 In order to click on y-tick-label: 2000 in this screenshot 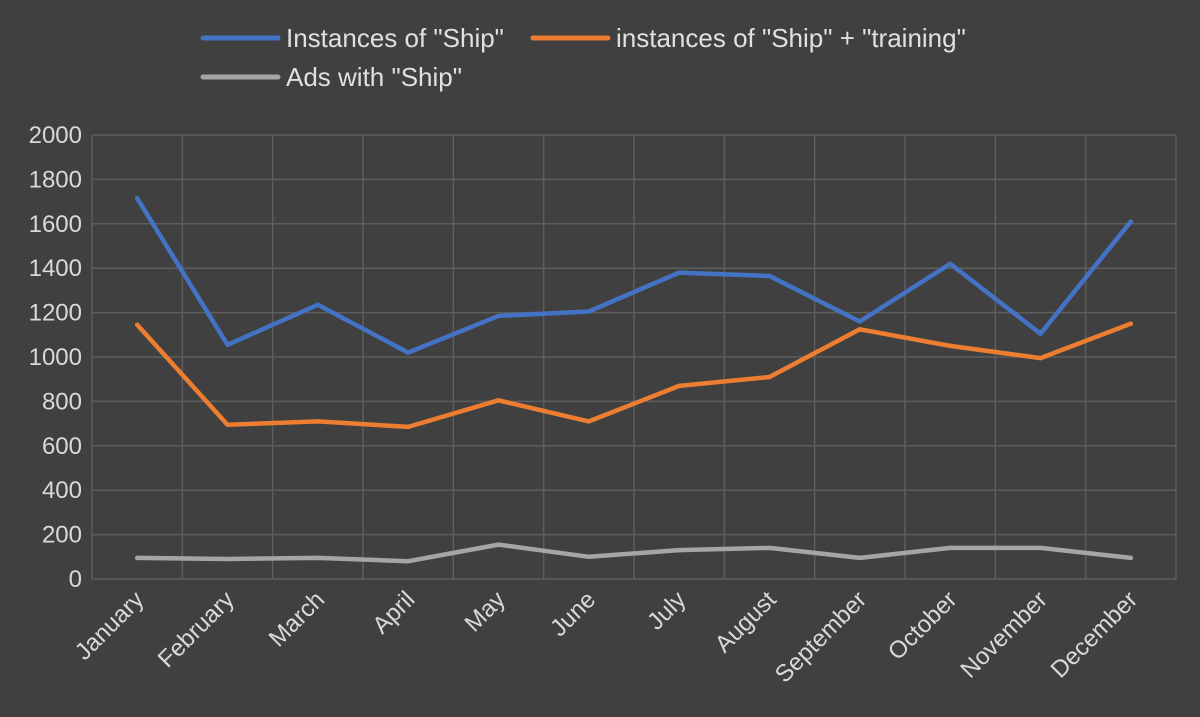, I will do `click(55, 135)`.